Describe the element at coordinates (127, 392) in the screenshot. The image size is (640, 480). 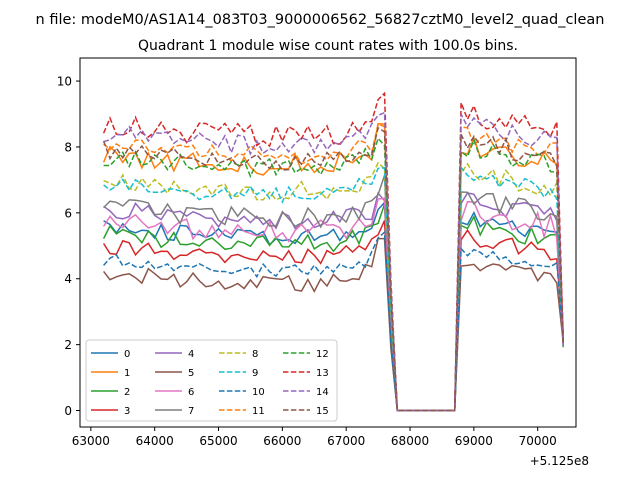
I see `legend-label-2: 2` at that location.